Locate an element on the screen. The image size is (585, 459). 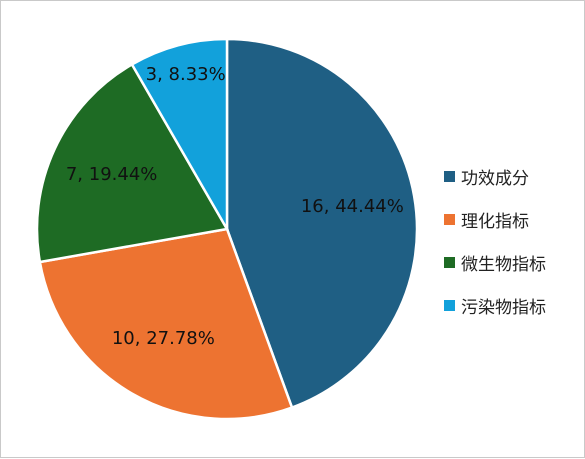
legend-item-微生物指标: 微生物指标 is located at coordinates (511, 262).